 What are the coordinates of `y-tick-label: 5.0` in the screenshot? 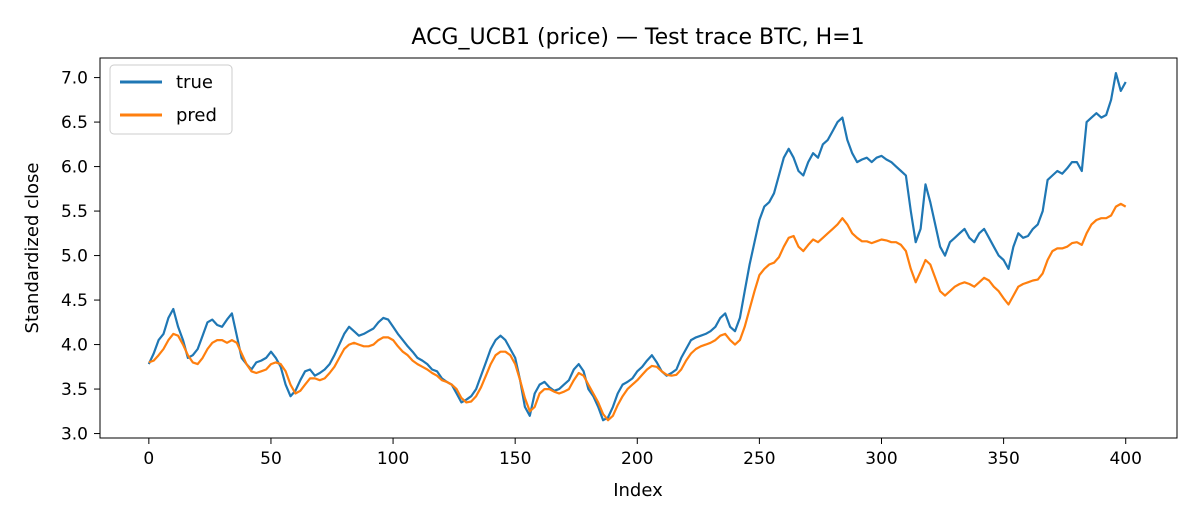 It's located at (74, 257).